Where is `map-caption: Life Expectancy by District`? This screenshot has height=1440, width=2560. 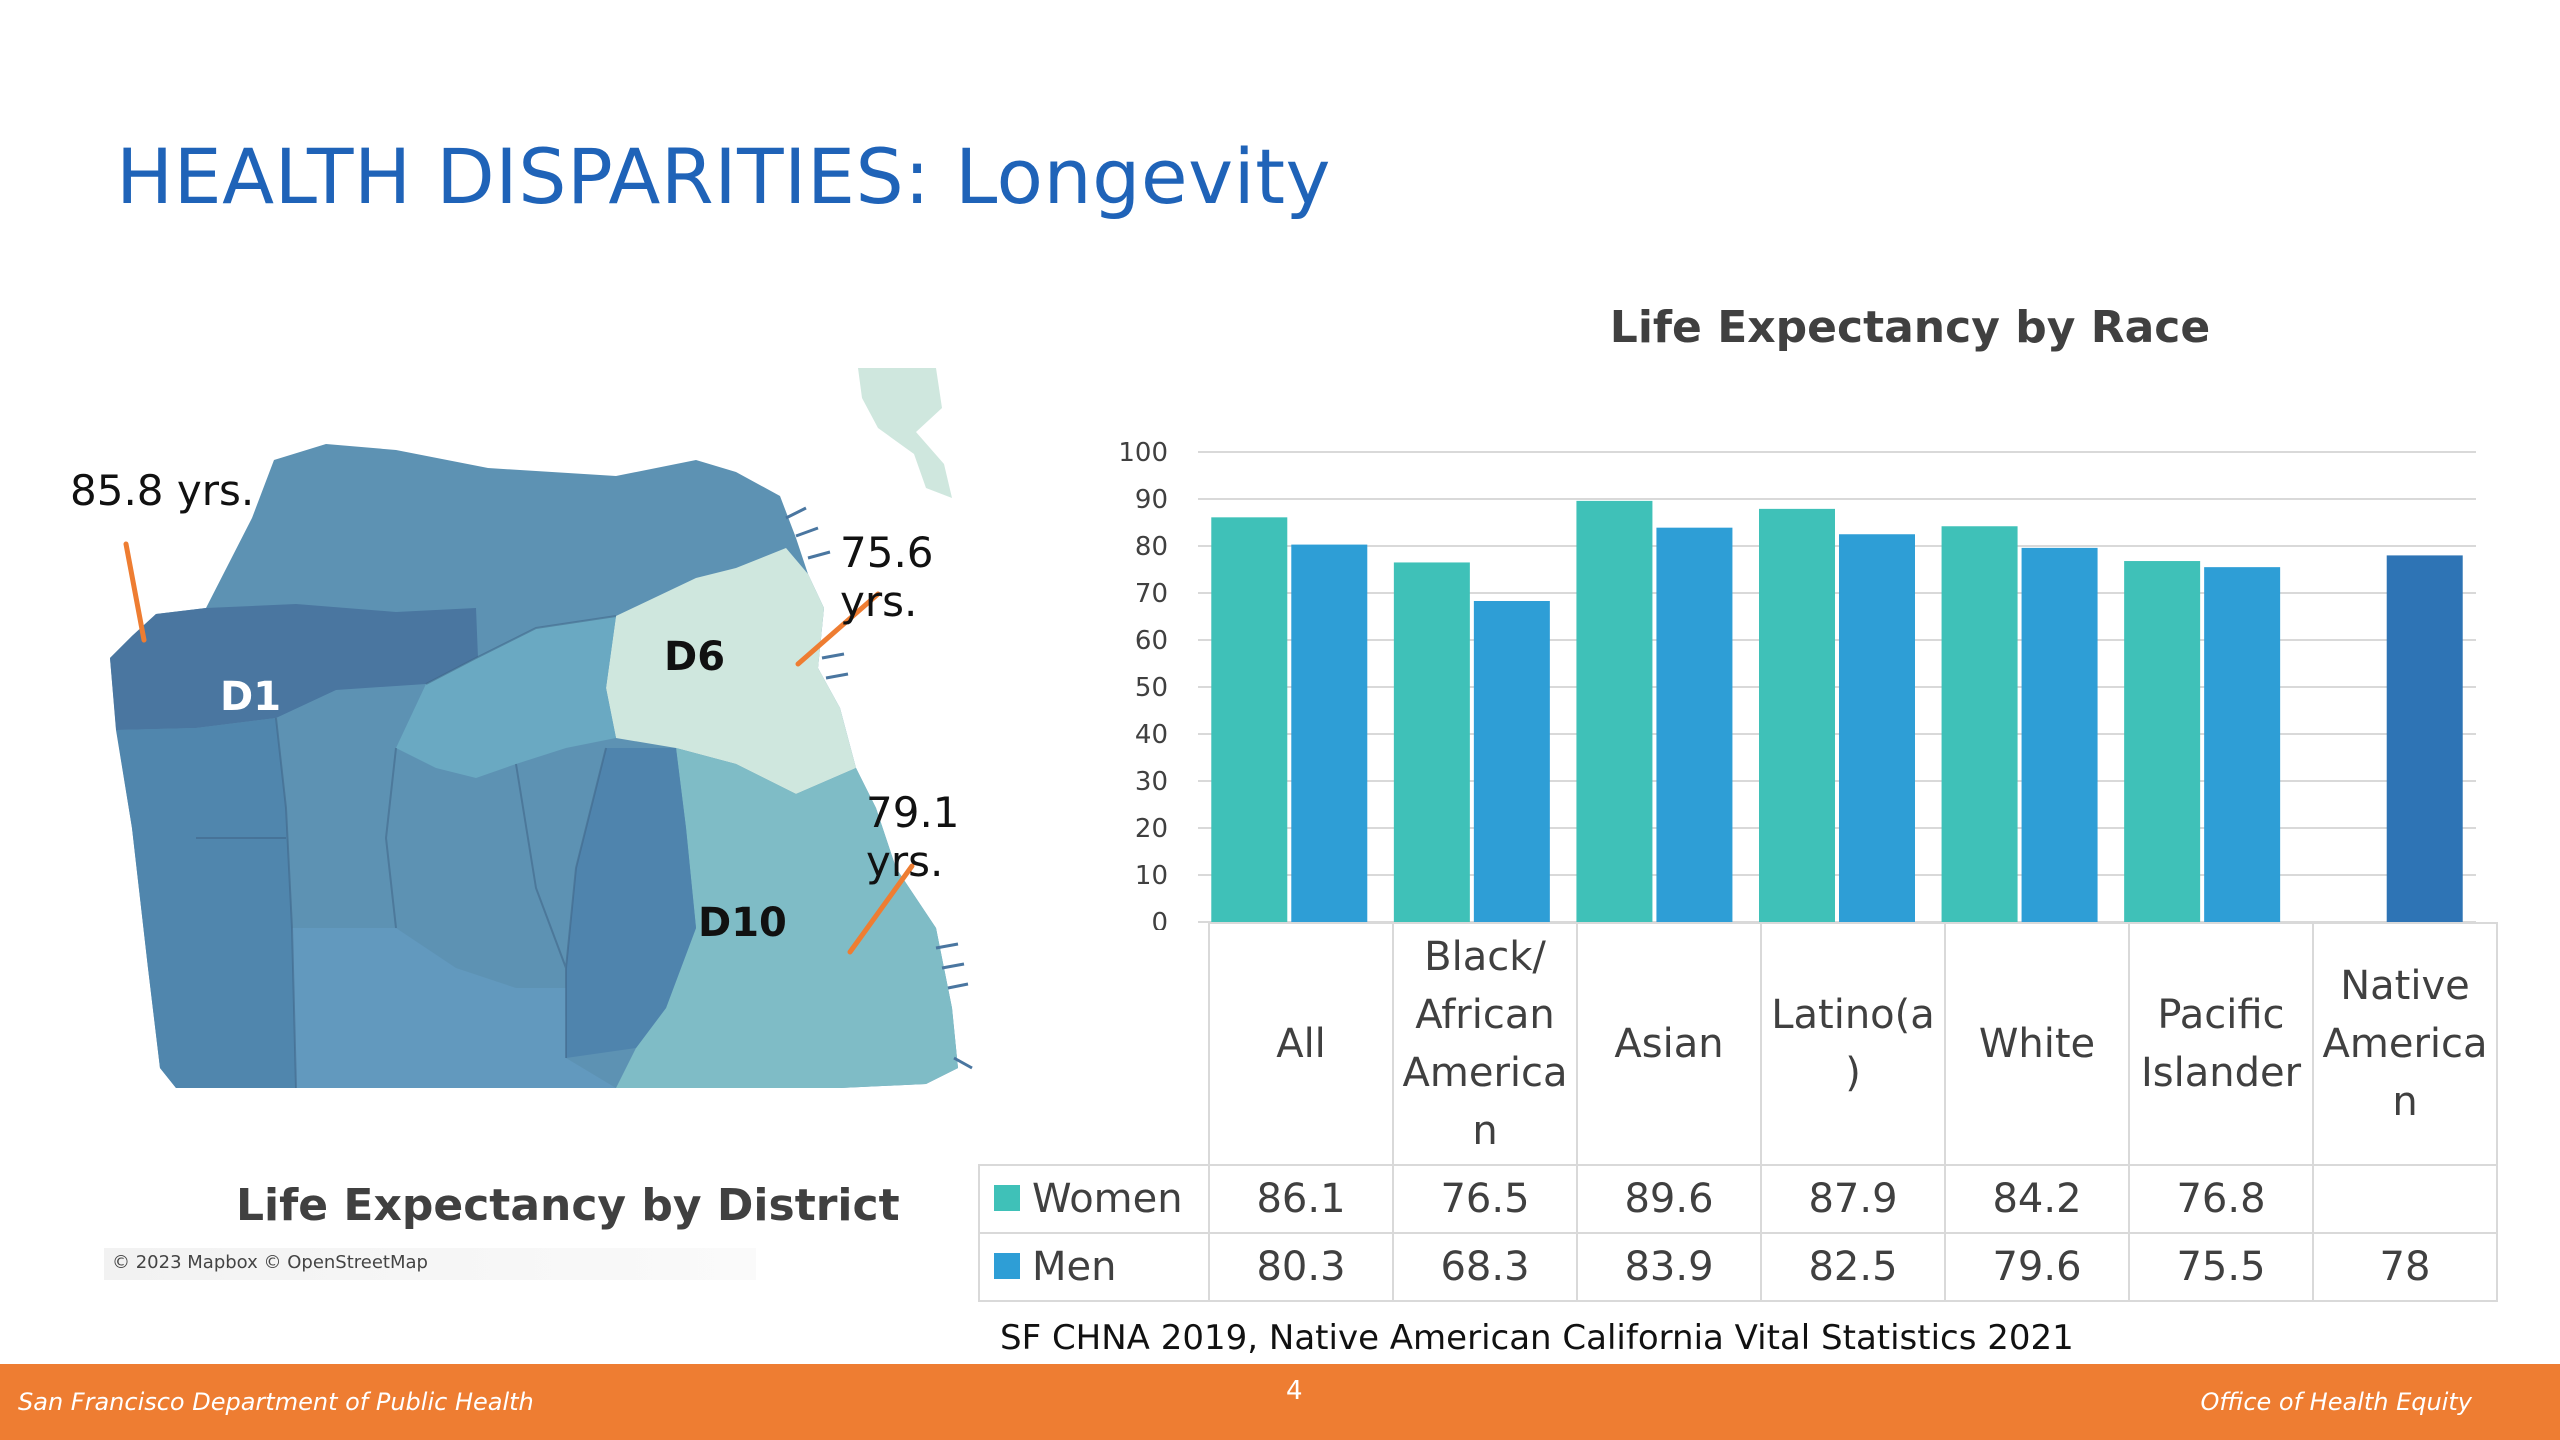
map-caption: Life Expectancy by District is located at coordinates (568, 1205).